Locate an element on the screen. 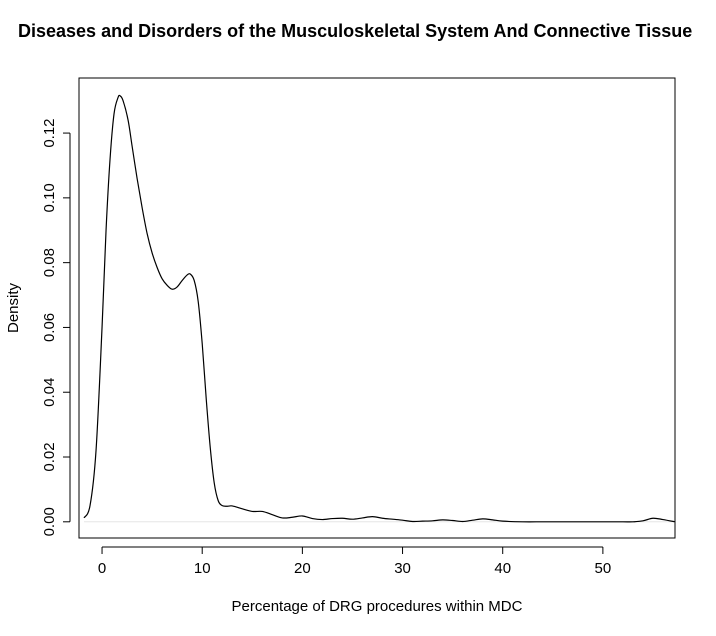  y-axis-label: Density is located at coordinates (13, 307).